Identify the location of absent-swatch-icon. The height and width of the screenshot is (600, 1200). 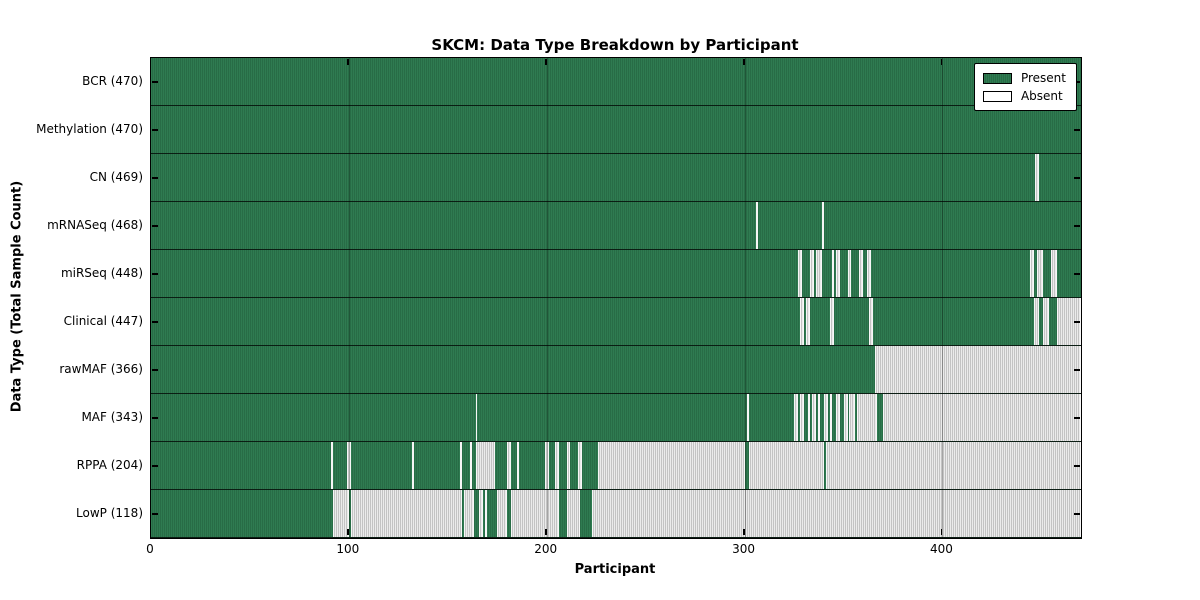
(997, 96).